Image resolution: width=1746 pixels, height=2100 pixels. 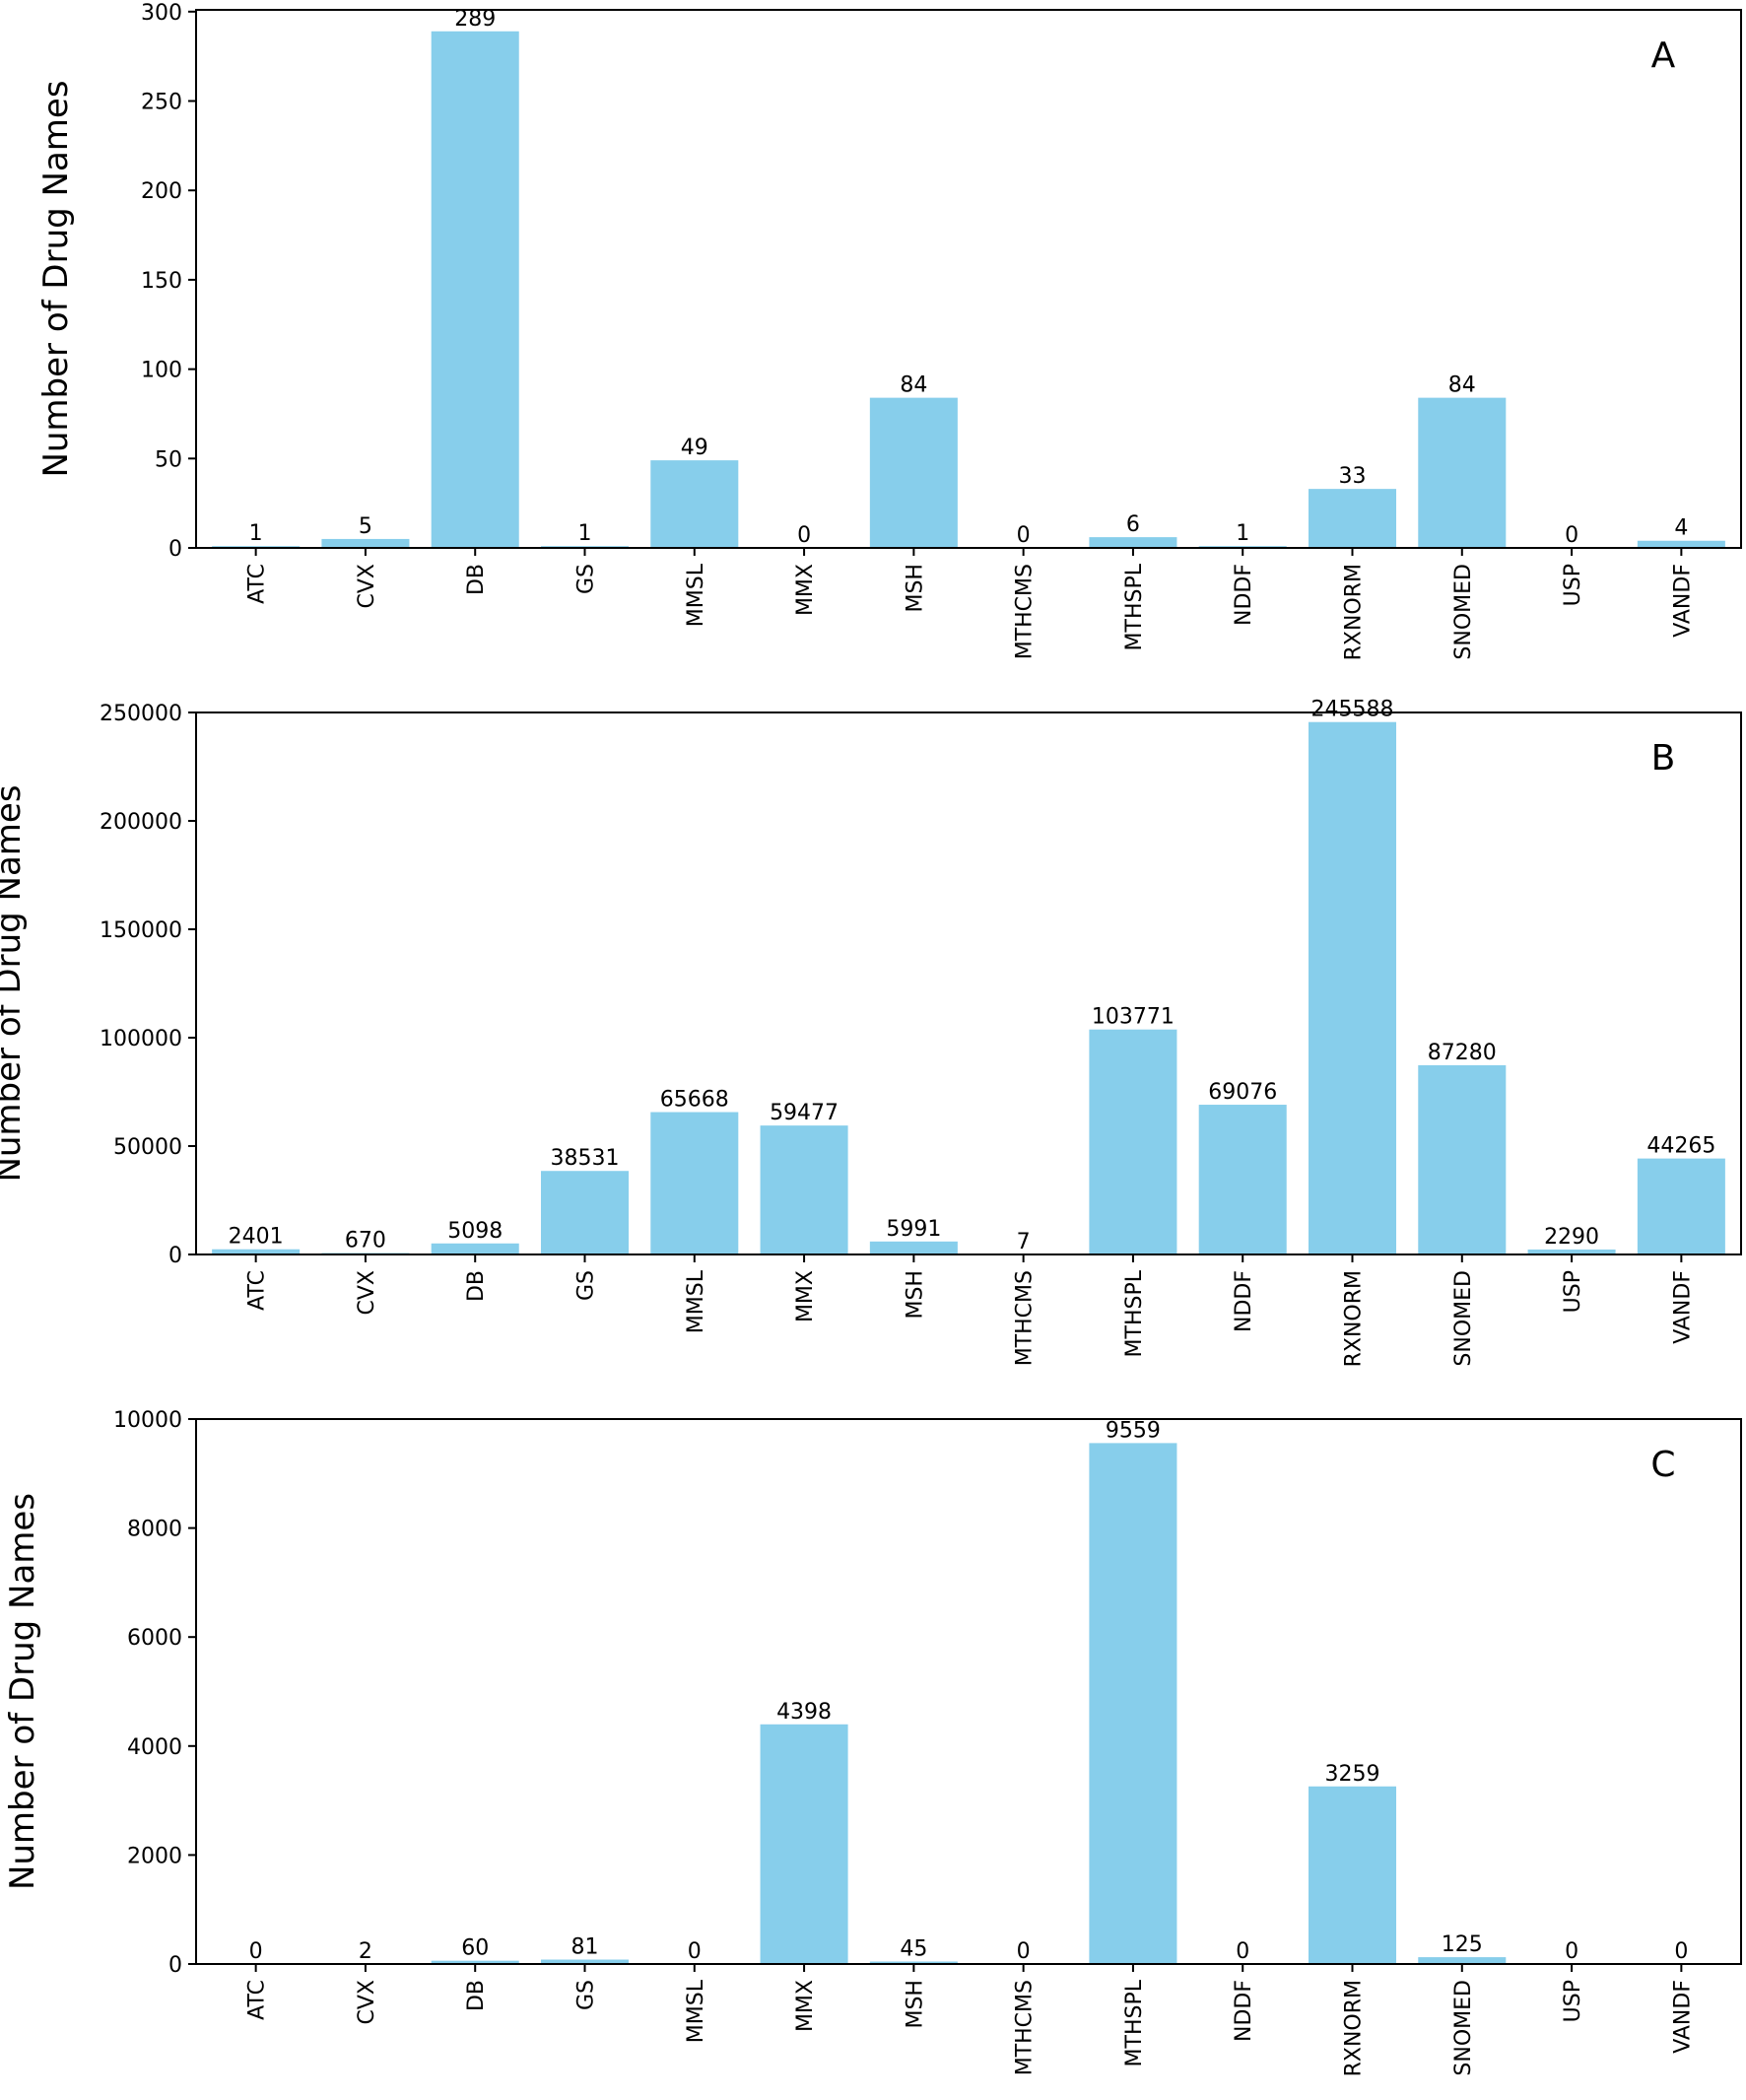 What do you see at coordinates (161, 191) in the screenshot?
I see `y-tick-label: 200` at bounding box center [161, 191].